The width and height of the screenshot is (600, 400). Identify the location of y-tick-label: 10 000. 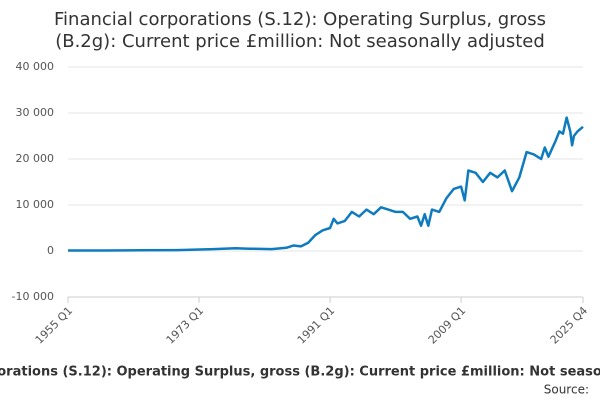
(35, 204).